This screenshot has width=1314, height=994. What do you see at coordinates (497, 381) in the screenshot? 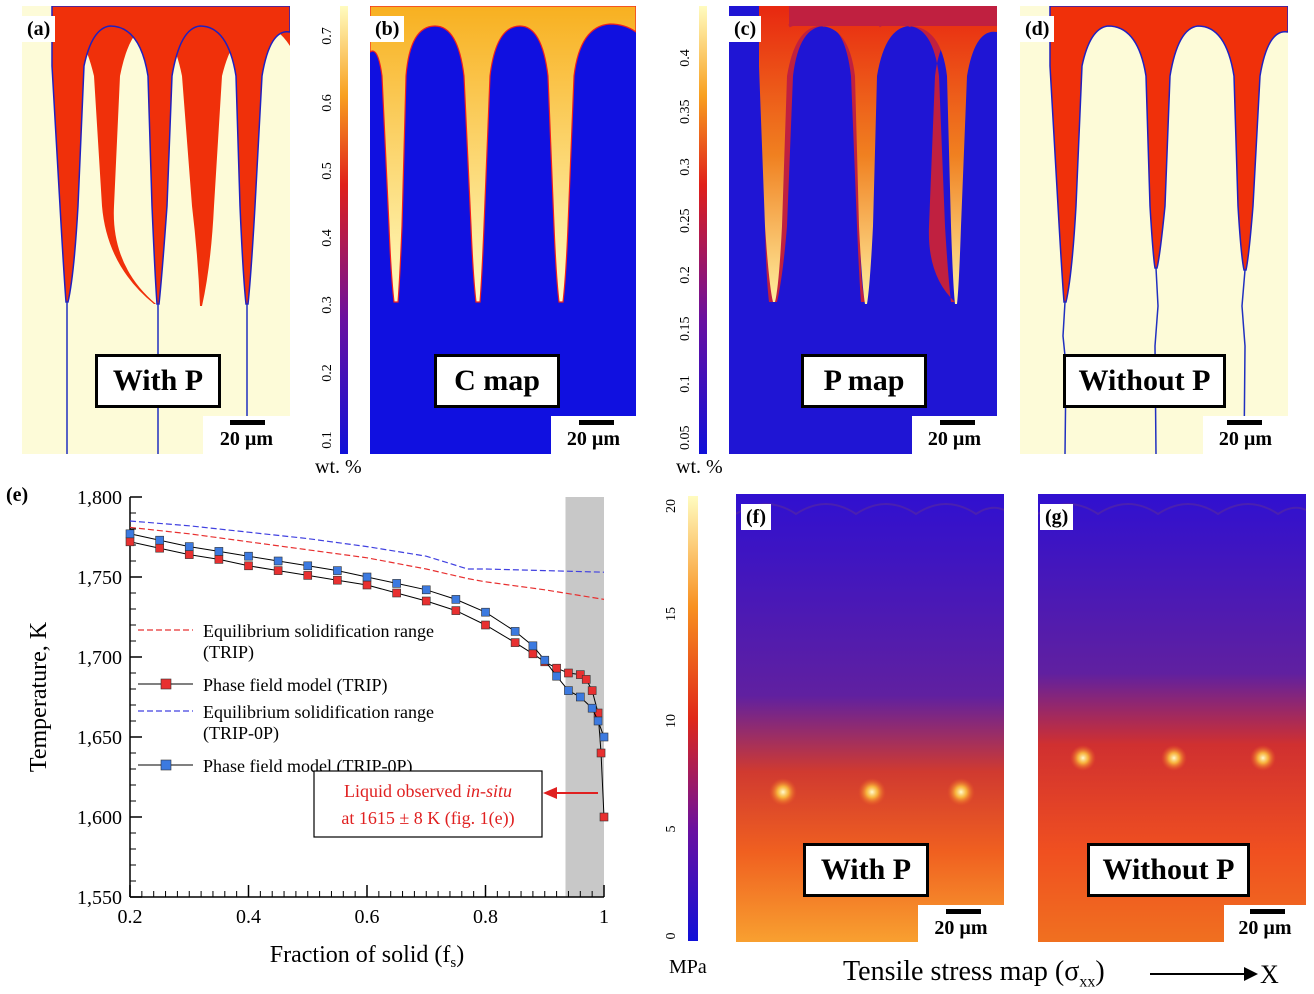
I see `panel-b-box-label: C map` at bounding box center [497, 381].